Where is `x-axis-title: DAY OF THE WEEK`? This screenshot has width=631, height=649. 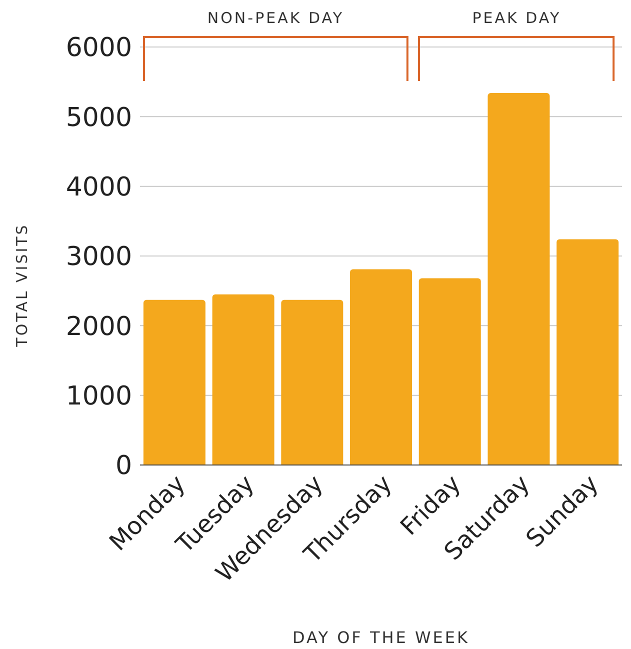
x-axis-title: DAY OF THE WEEK is located at coordinates (380, 637).